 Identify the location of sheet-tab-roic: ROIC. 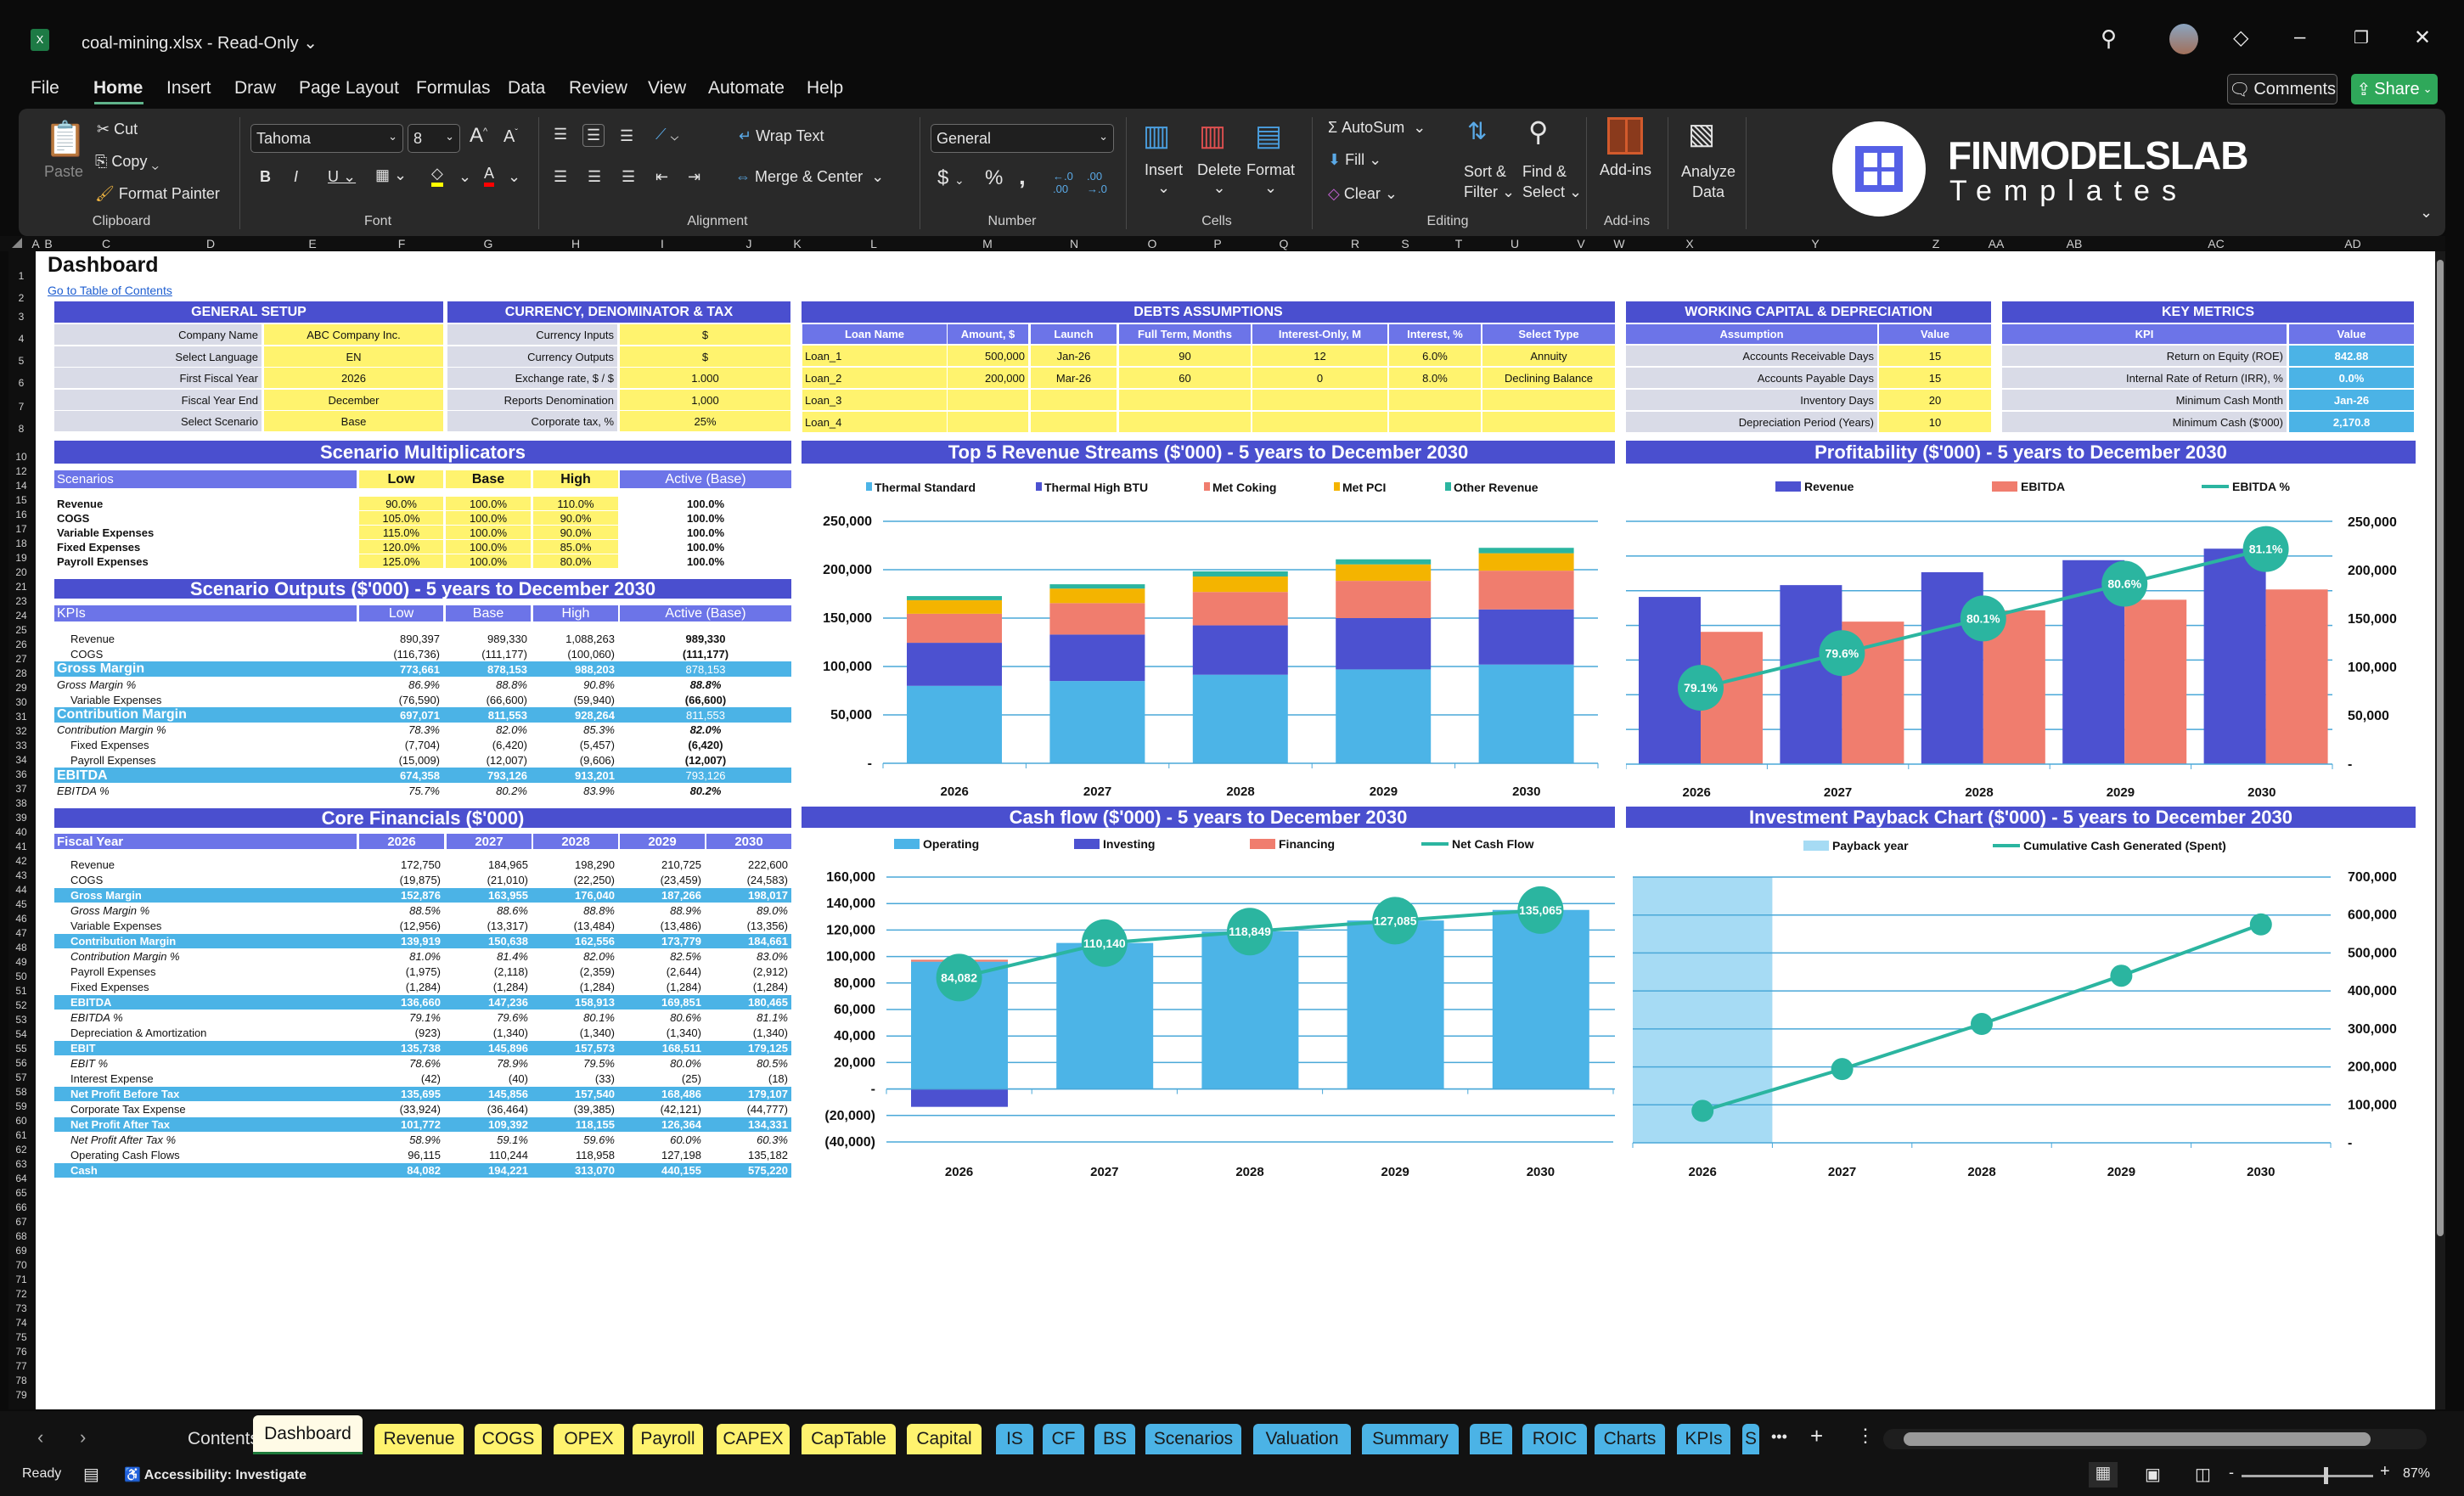
(1554, 1439).